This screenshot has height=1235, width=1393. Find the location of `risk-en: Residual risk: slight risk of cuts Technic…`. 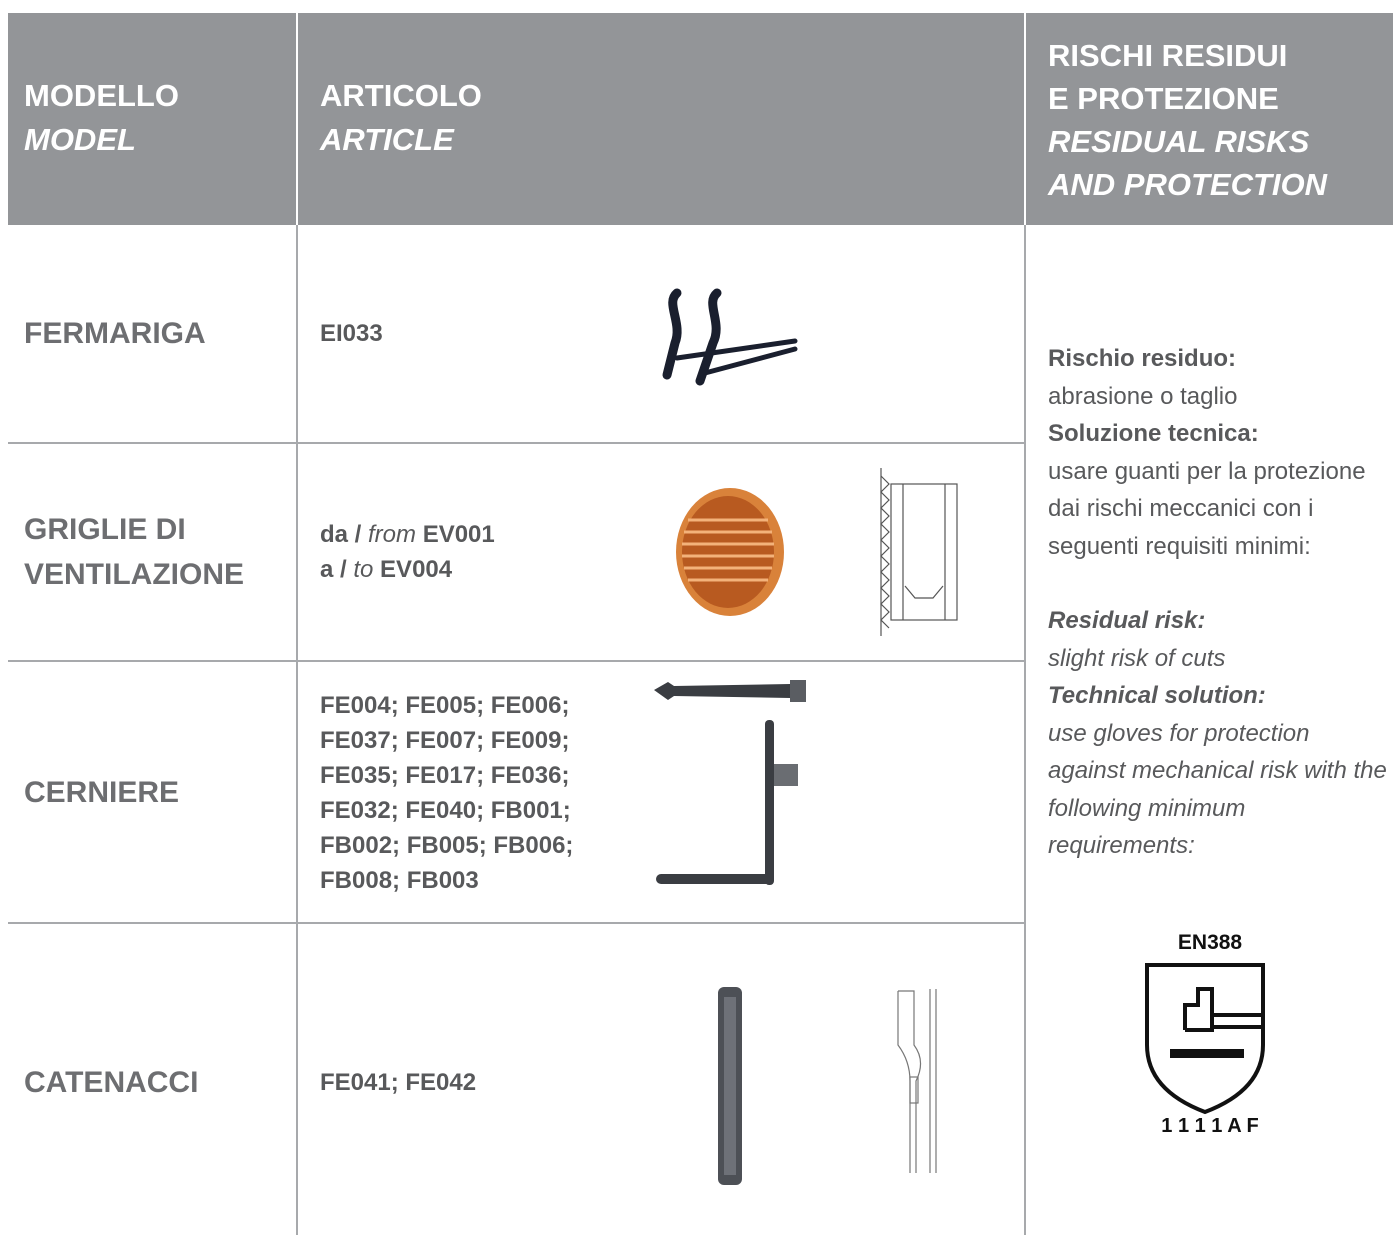

risk-en: Residual risk: slight risk of cuts Technic… is located at coordinates (1218, 733).